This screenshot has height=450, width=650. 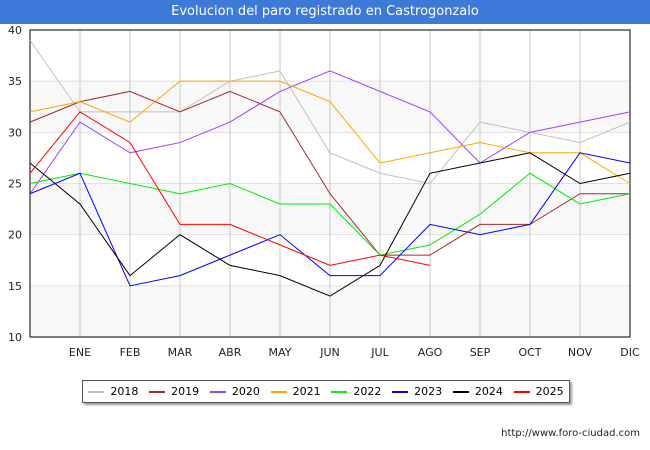 I want to click on x-tick-label: NOV, so click(x=580, y=352).